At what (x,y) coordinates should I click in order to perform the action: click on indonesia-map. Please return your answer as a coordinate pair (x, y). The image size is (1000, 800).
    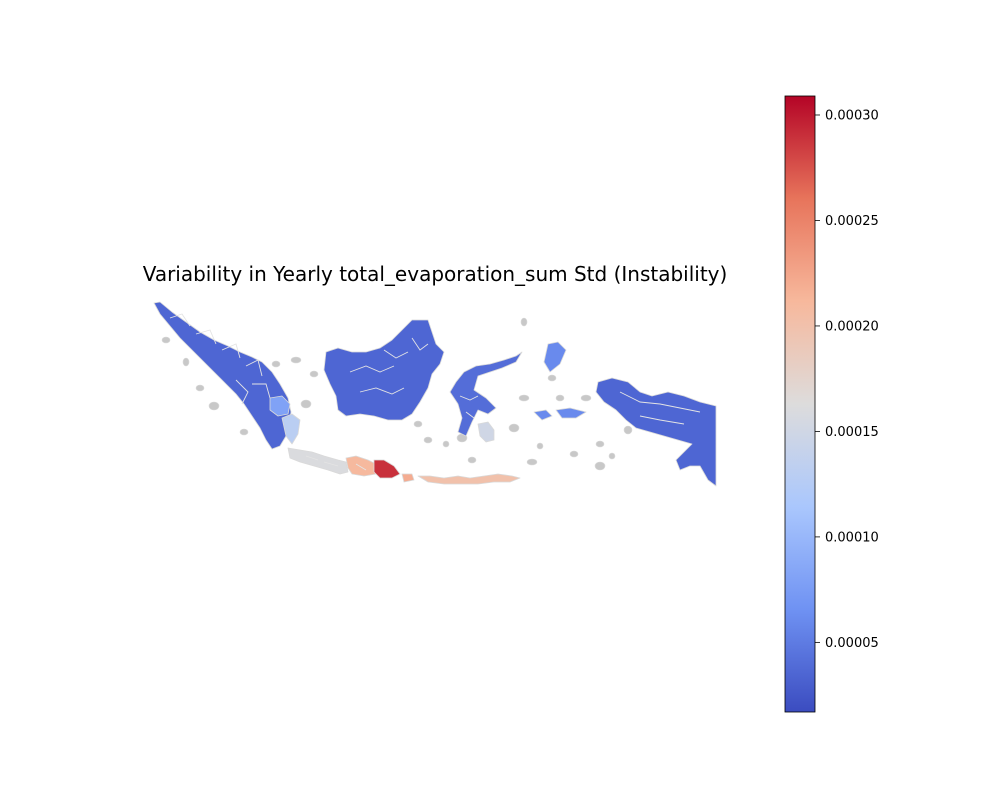
    Looking at the image, I should click on (435, 394).